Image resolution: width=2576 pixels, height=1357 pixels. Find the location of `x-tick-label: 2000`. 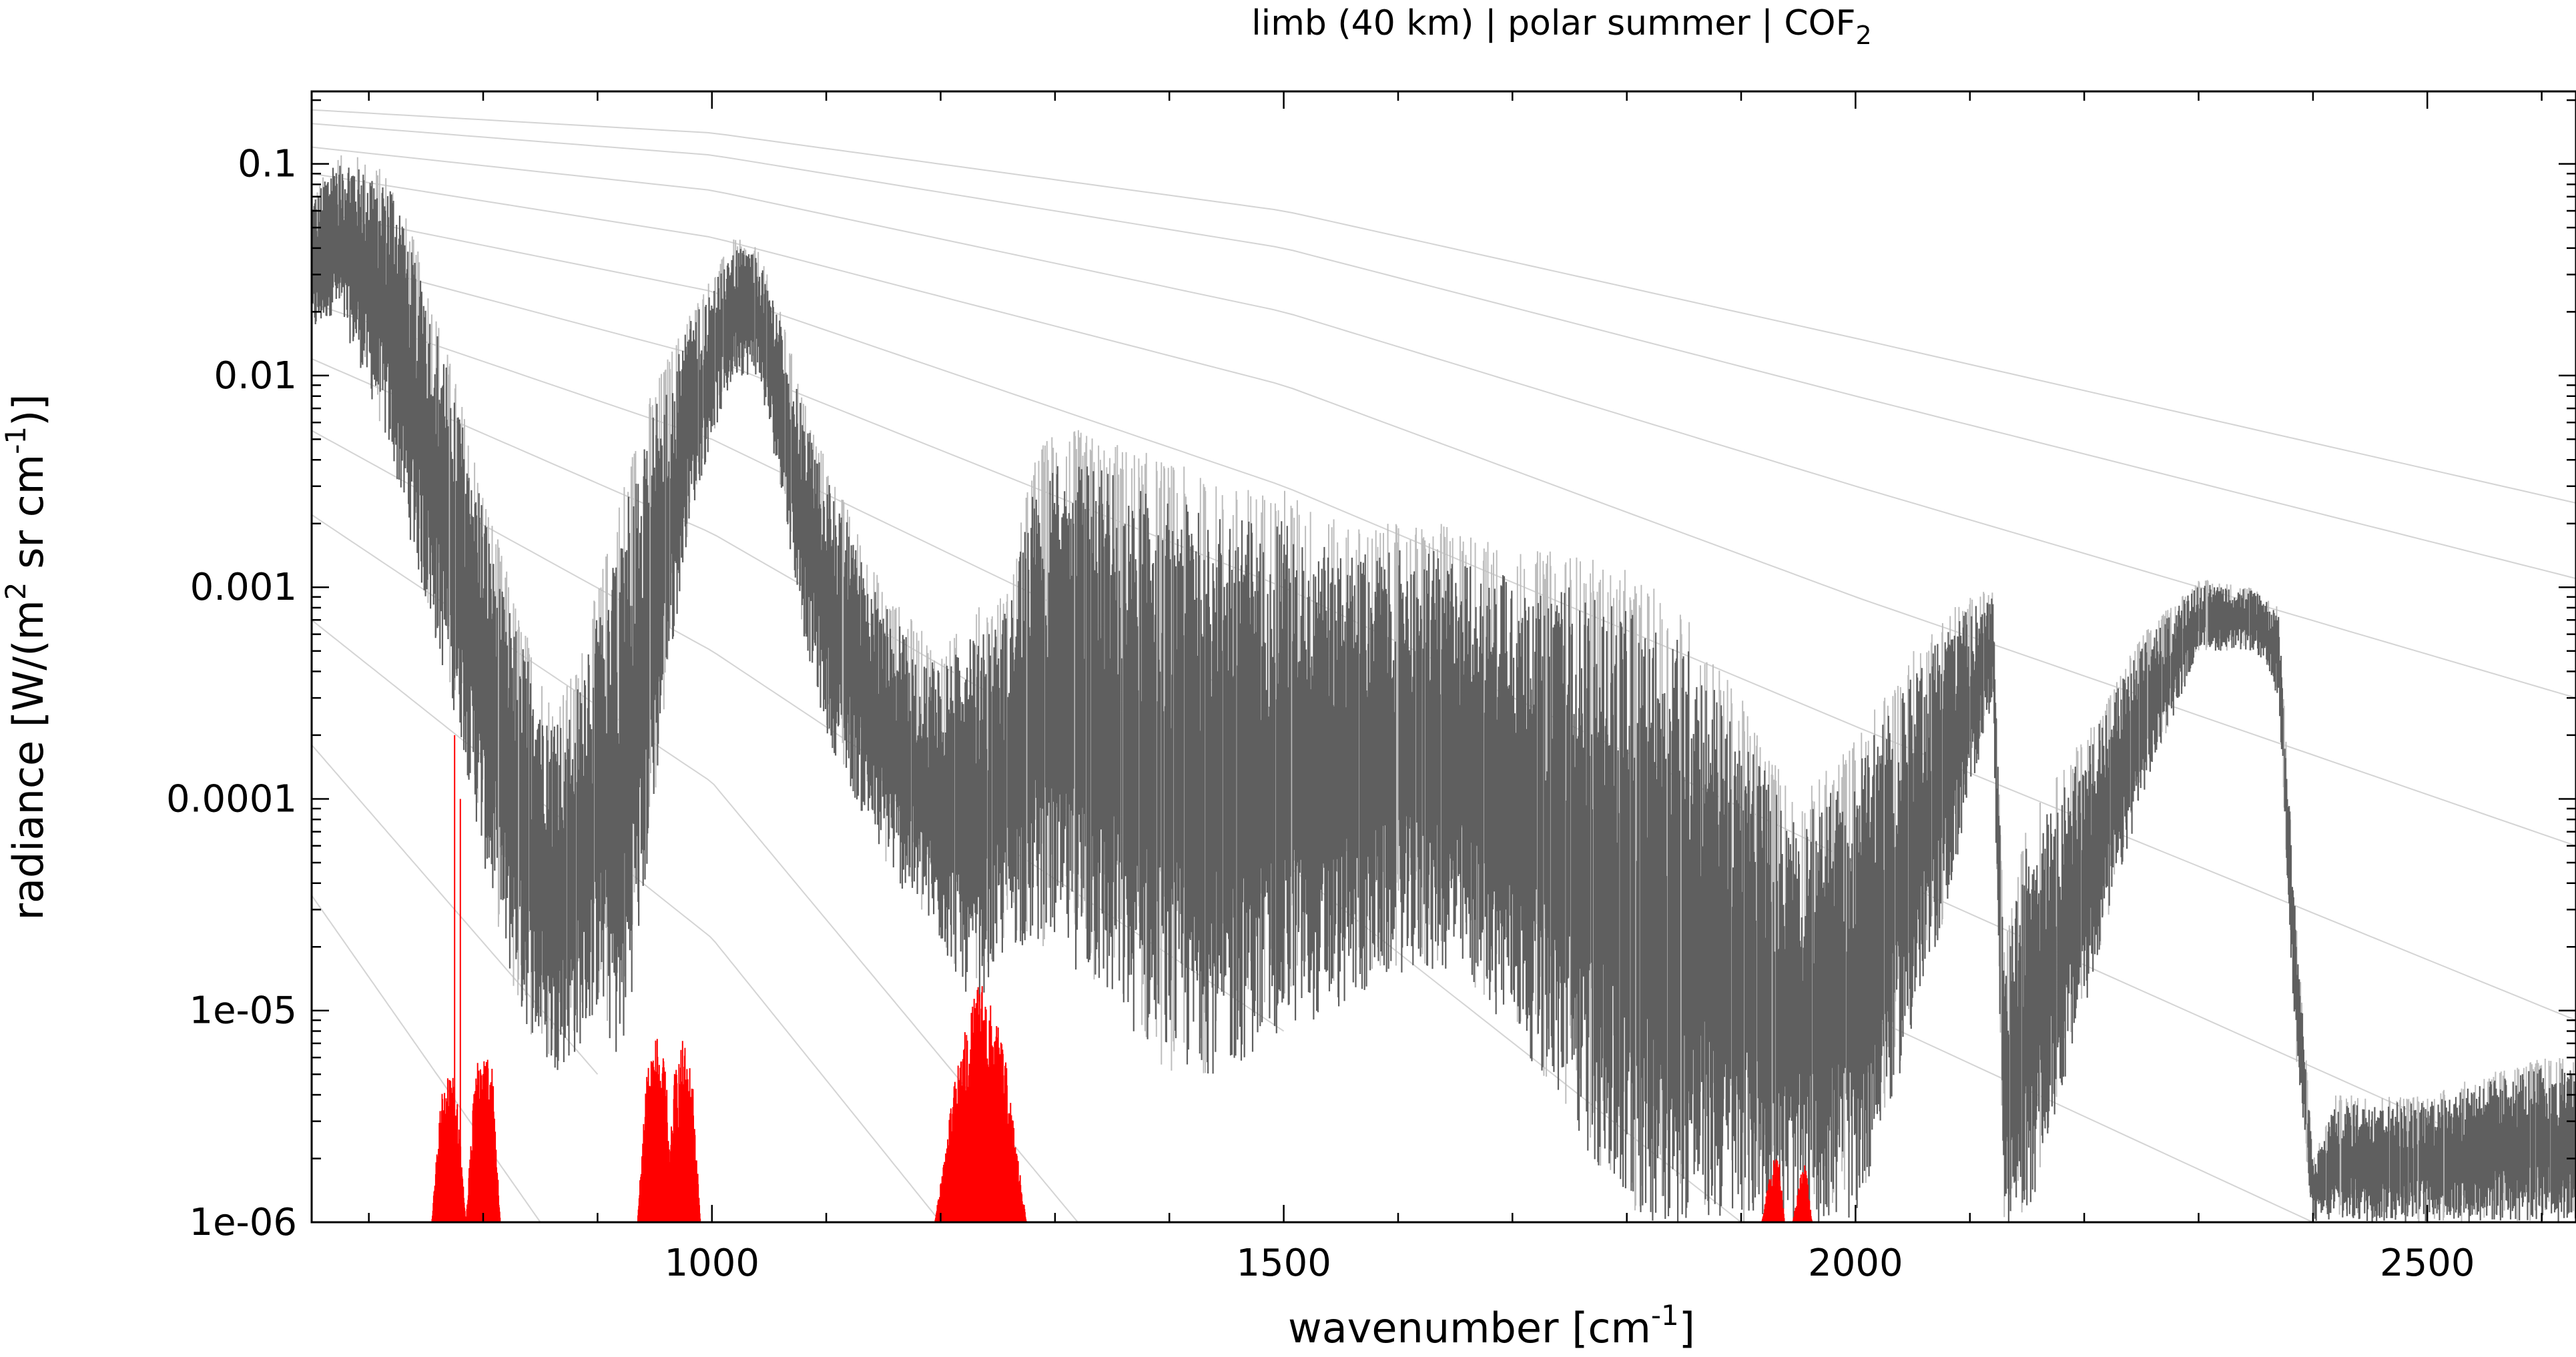

x-tick-label: 2000 is located at coordinates (1856, 1263).